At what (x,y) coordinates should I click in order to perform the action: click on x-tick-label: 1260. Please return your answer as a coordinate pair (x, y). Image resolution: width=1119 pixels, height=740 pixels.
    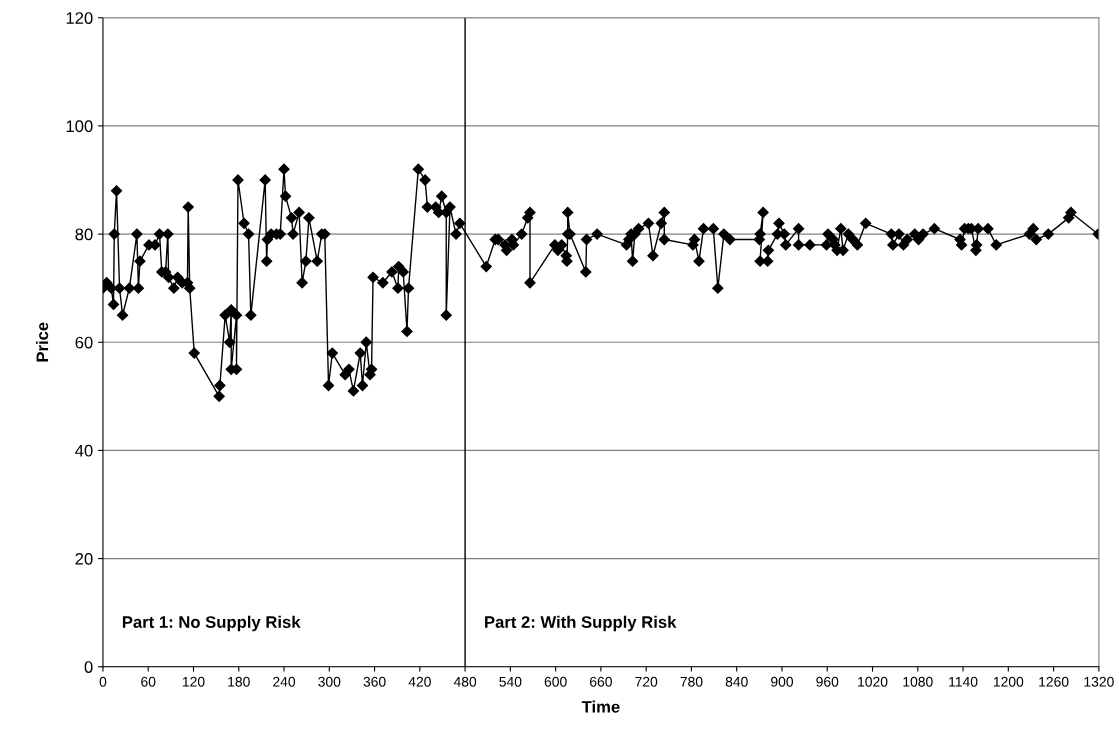
    Looking at the image, I should click on (1054, 681).